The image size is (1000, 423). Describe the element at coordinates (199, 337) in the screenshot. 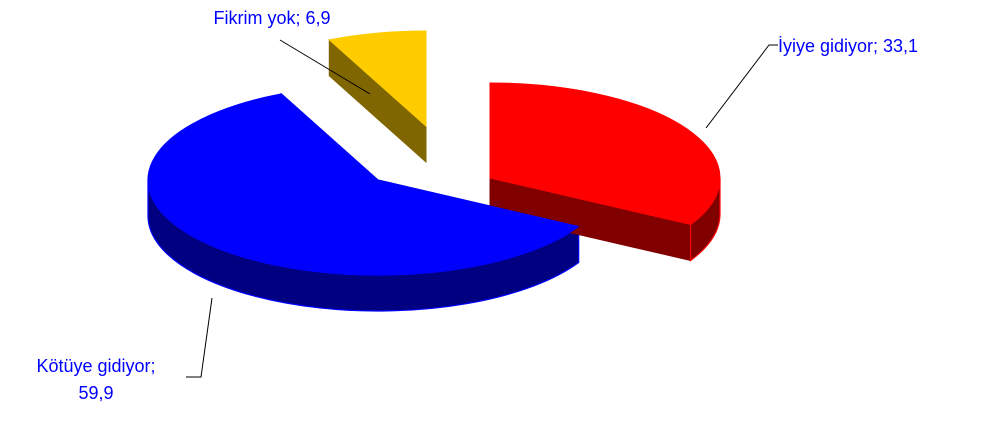

I see `leader-line-kötüye-gidiyor` at that location.